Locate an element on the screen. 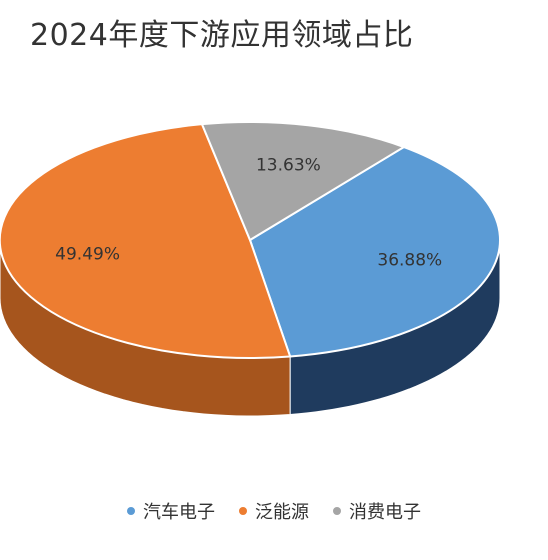 Image resolution: width=548 pixels, height=560 pixels. legend-item-2: 消费电子 is located at coordinates (377, 511).